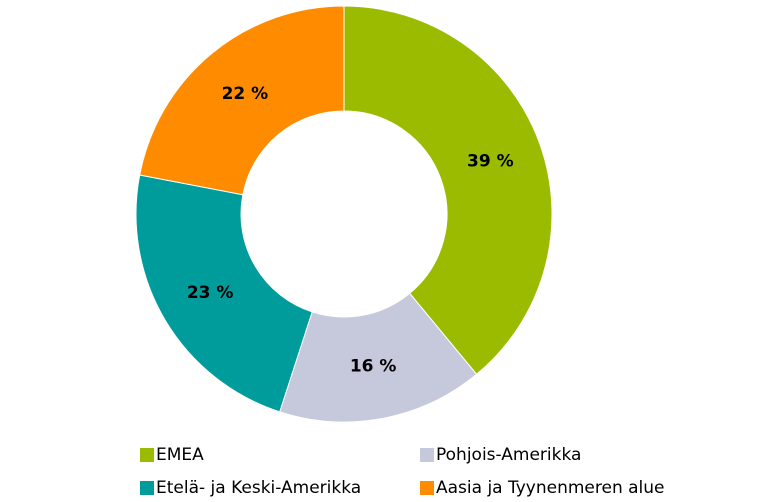  I want to click on value-label: 23 %, so click(210, 293).